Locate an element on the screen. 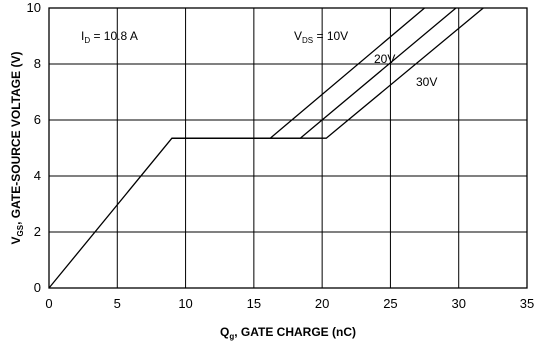 This screenshot has height=345, width=536. y-tick-label: 0 is located at coordinates (37, 287).